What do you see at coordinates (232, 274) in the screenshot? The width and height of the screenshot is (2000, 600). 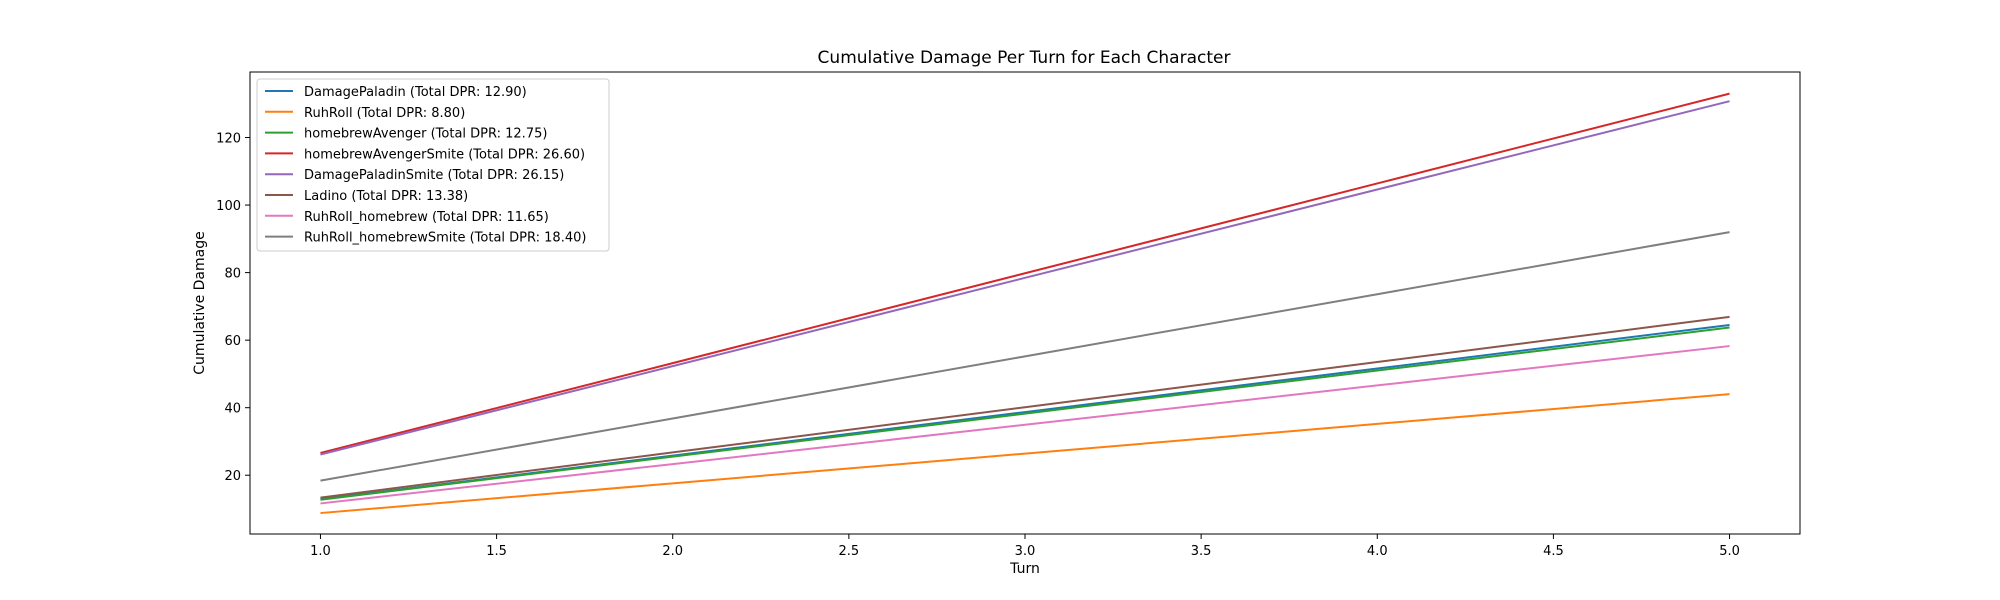 I see `y-tick-label: 80` at bounding box center [232, 274].